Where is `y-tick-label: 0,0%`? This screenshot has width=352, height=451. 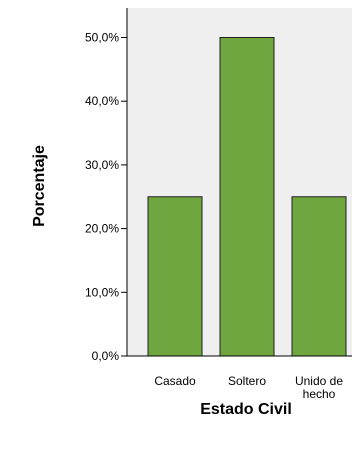 y-tick-label: 0,0% is located at coordinates (106, 356).